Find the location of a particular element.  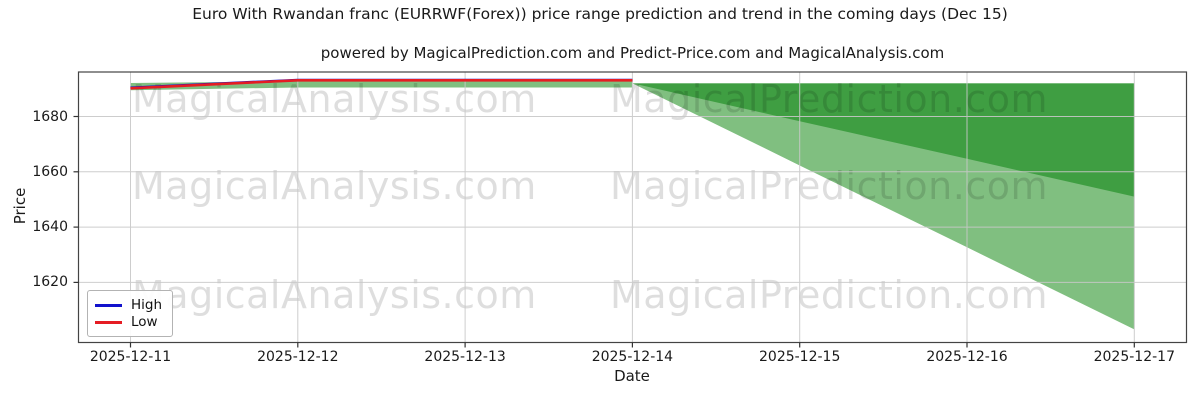

forecast-inner-range is located at coordinates (883, 140).